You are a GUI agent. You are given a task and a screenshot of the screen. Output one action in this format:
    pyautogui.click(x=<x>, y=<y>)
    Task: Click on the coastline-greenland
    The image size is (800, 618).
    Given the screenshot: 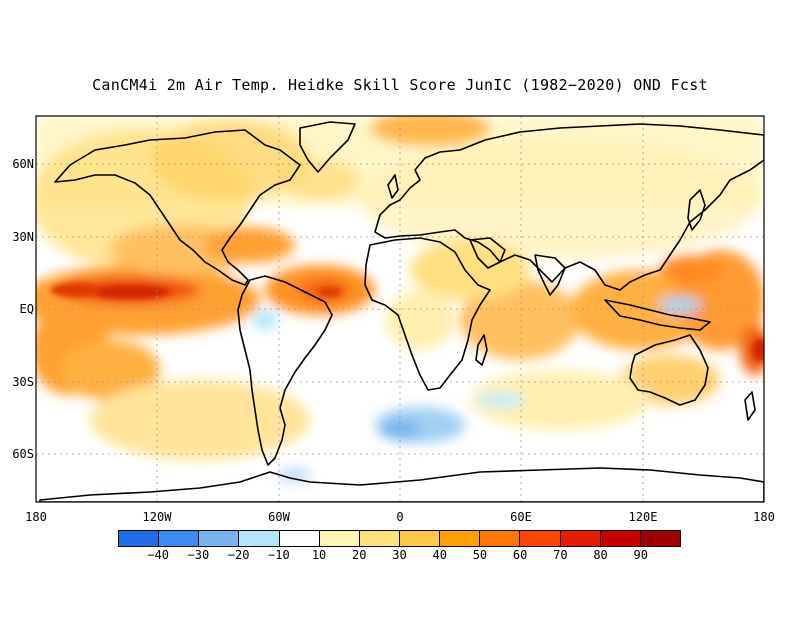 What is the action you would take?
    pyautogui.click(x=327, y=147)
    